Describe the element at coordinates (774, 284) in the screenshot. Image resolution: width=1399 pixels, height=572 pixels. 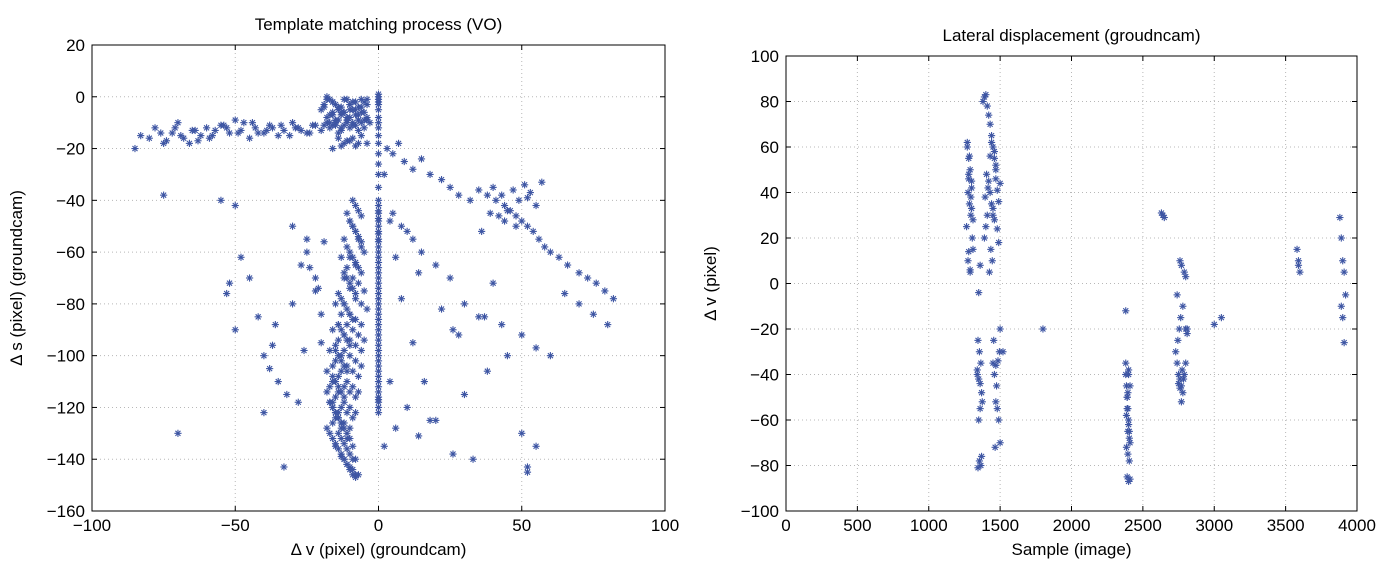
I see `y-tick-label: 0` at that location.